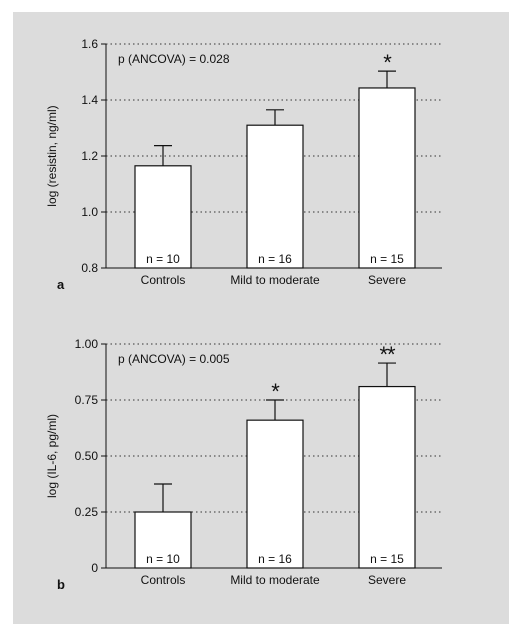  I want to click on y-tick-label: 1.00, so click(87, 344).